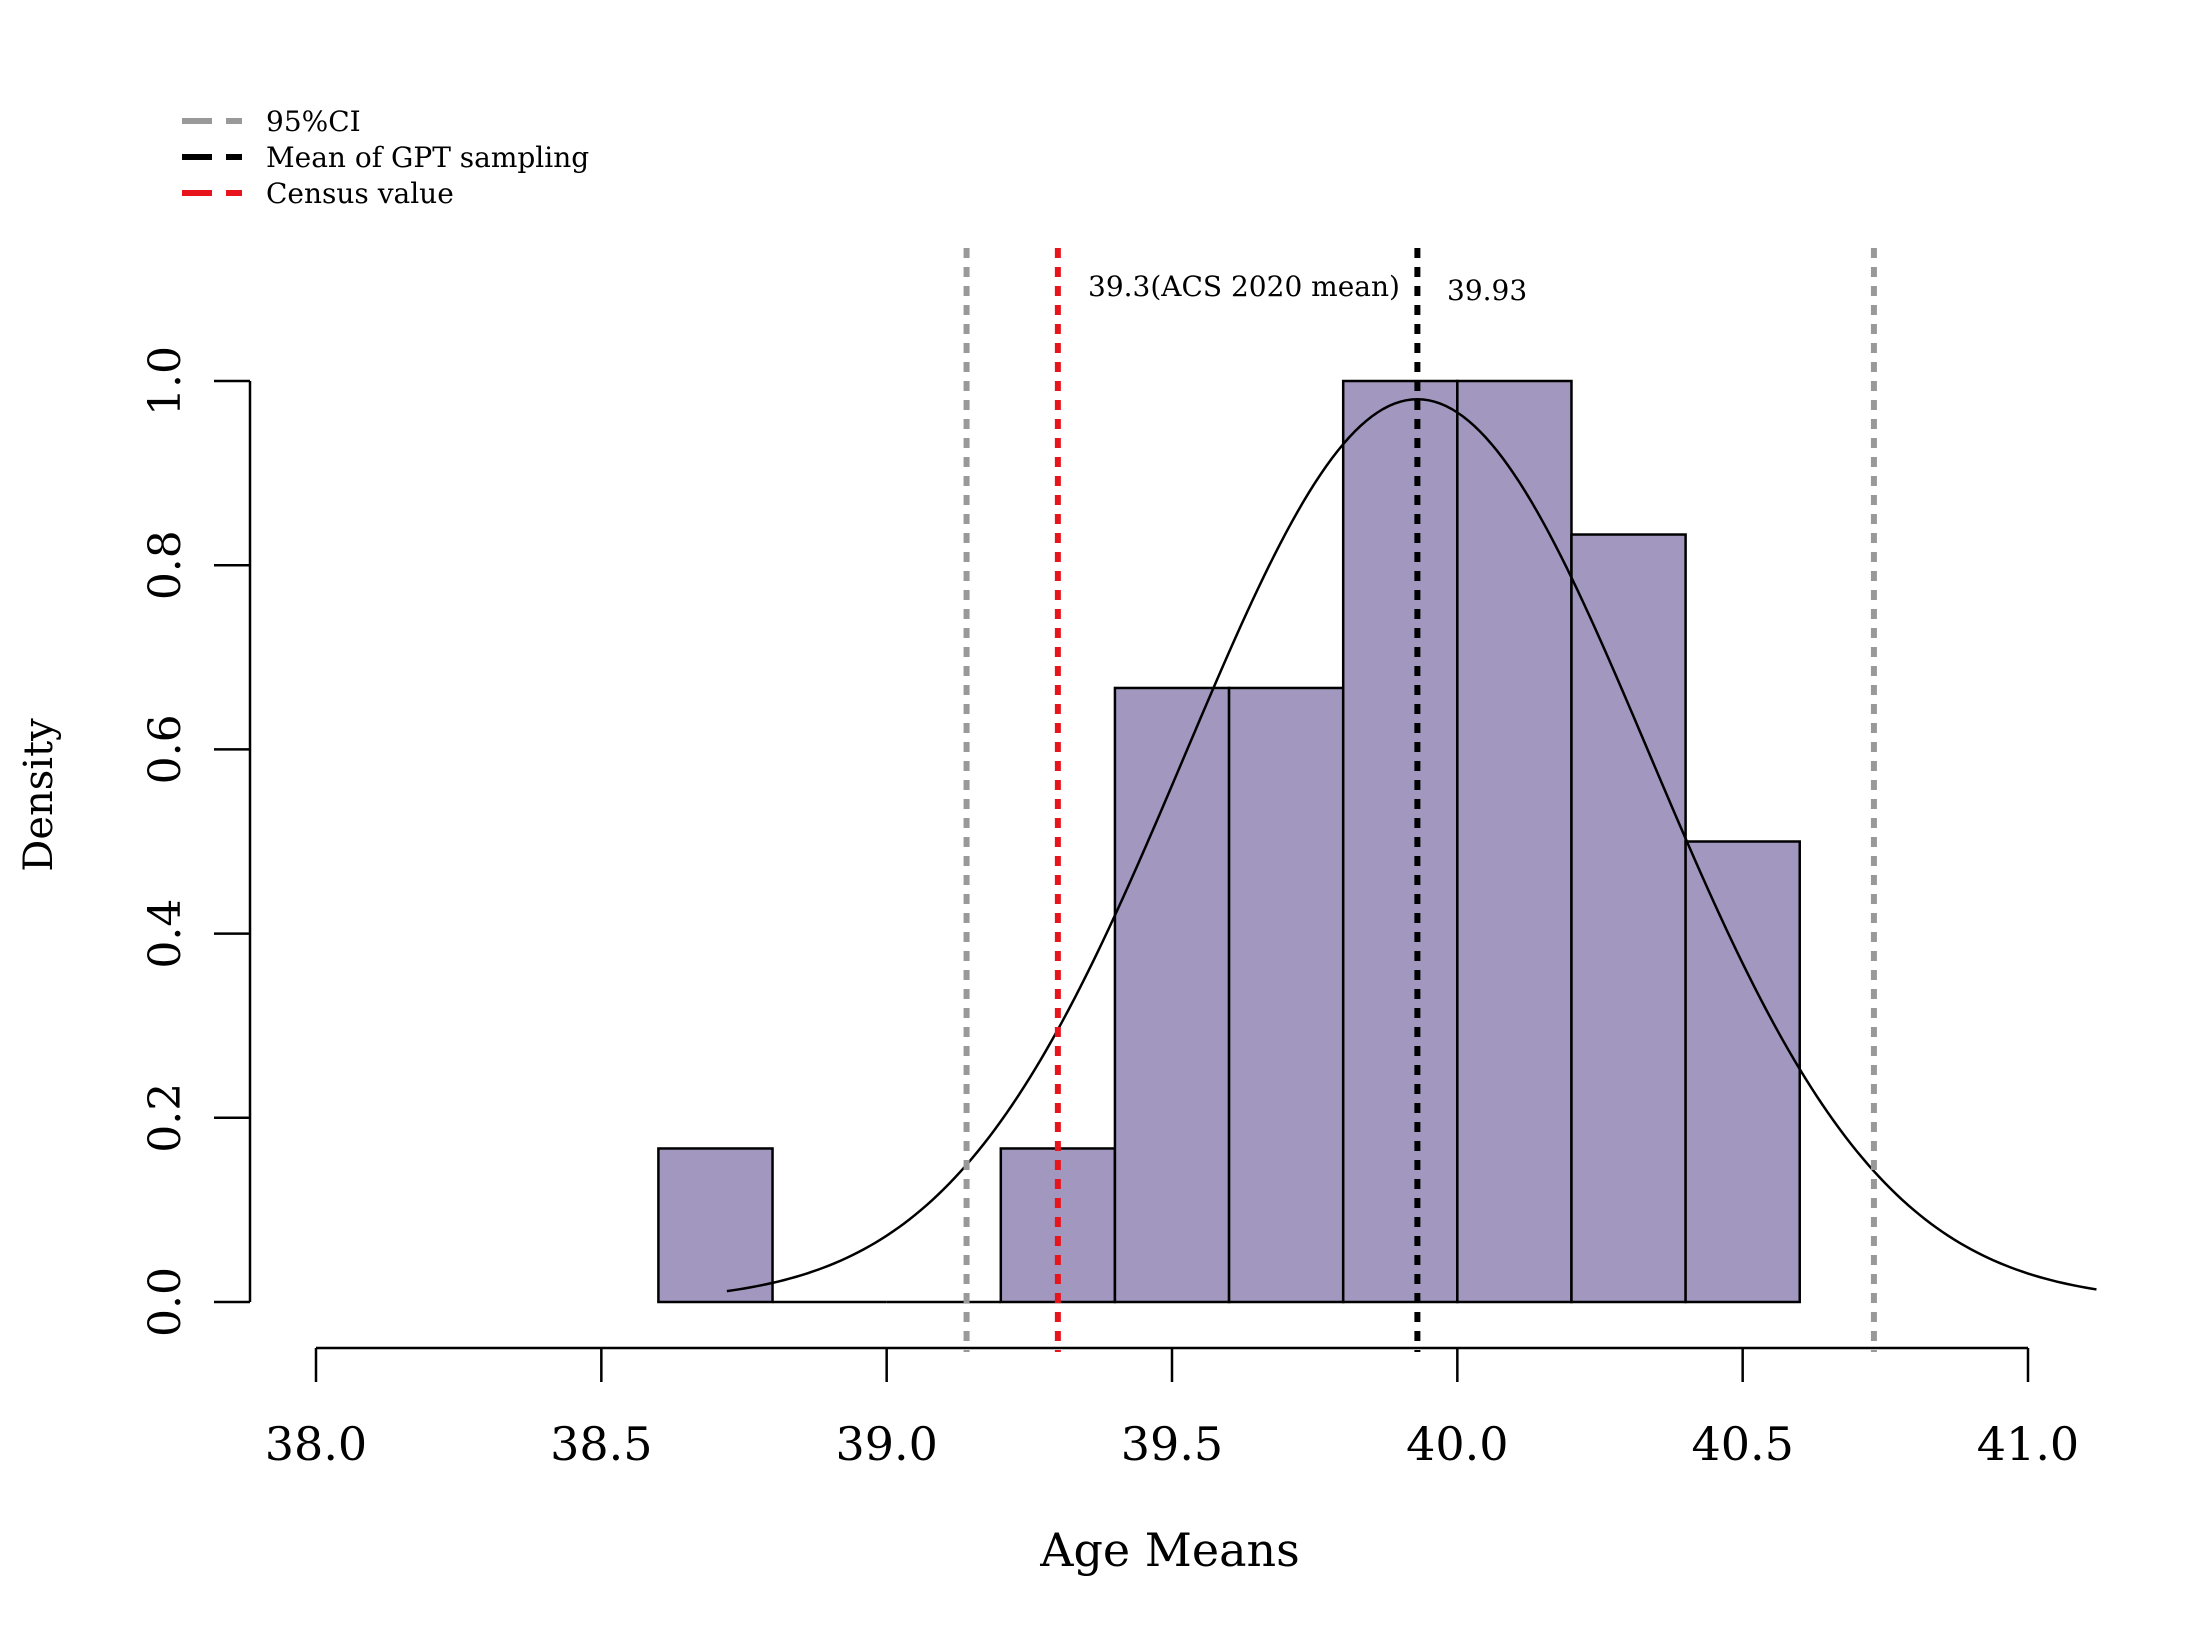 The height and width of the screenshot is (1635, 2200). What do you see at coordinates (2028, 1444) in the screenshot?
I see `x-tick-label: 41.0` at bounding box center [2028, 1444].